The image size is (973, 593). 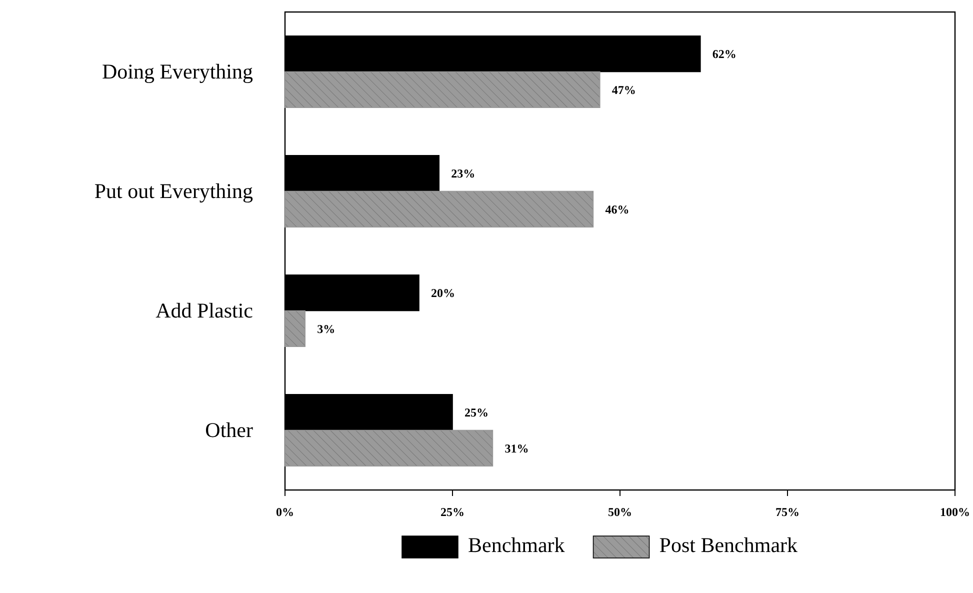 I want to click on data-label: 46%, so click(x=617, y=209).